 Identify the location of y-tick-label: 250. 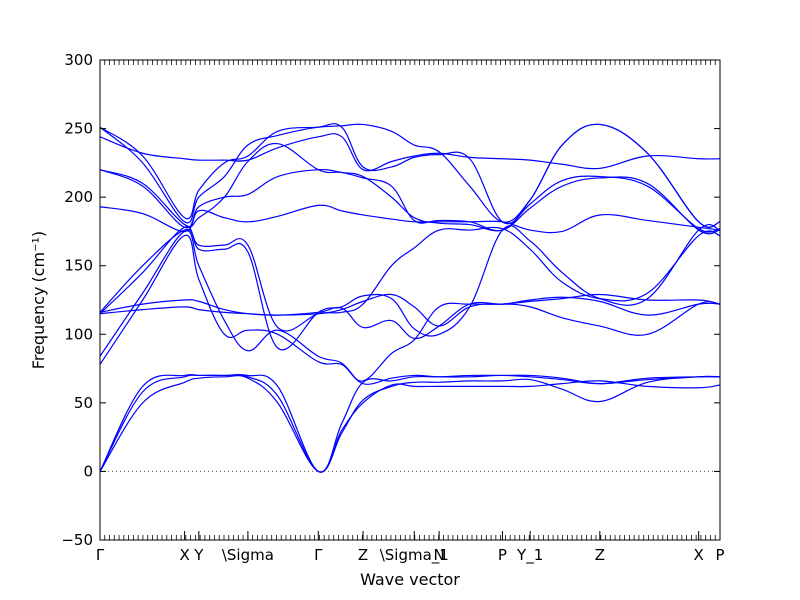
(78, 129).